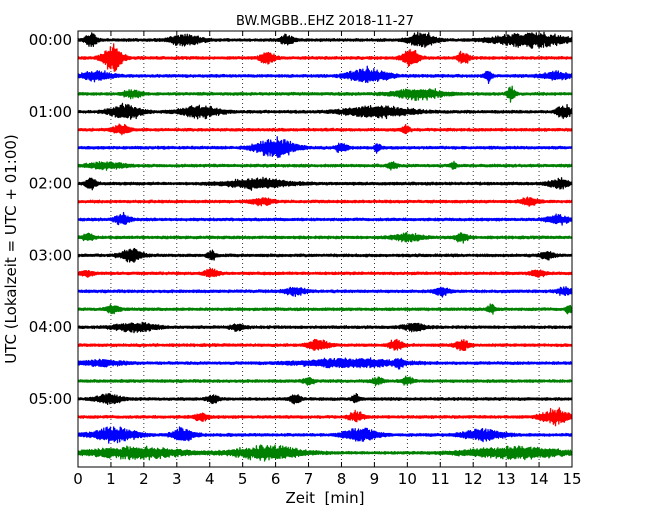 The height and width of the screenshot is (520, 650). I want to click on x-tick-label: 5, so click(243, 479).